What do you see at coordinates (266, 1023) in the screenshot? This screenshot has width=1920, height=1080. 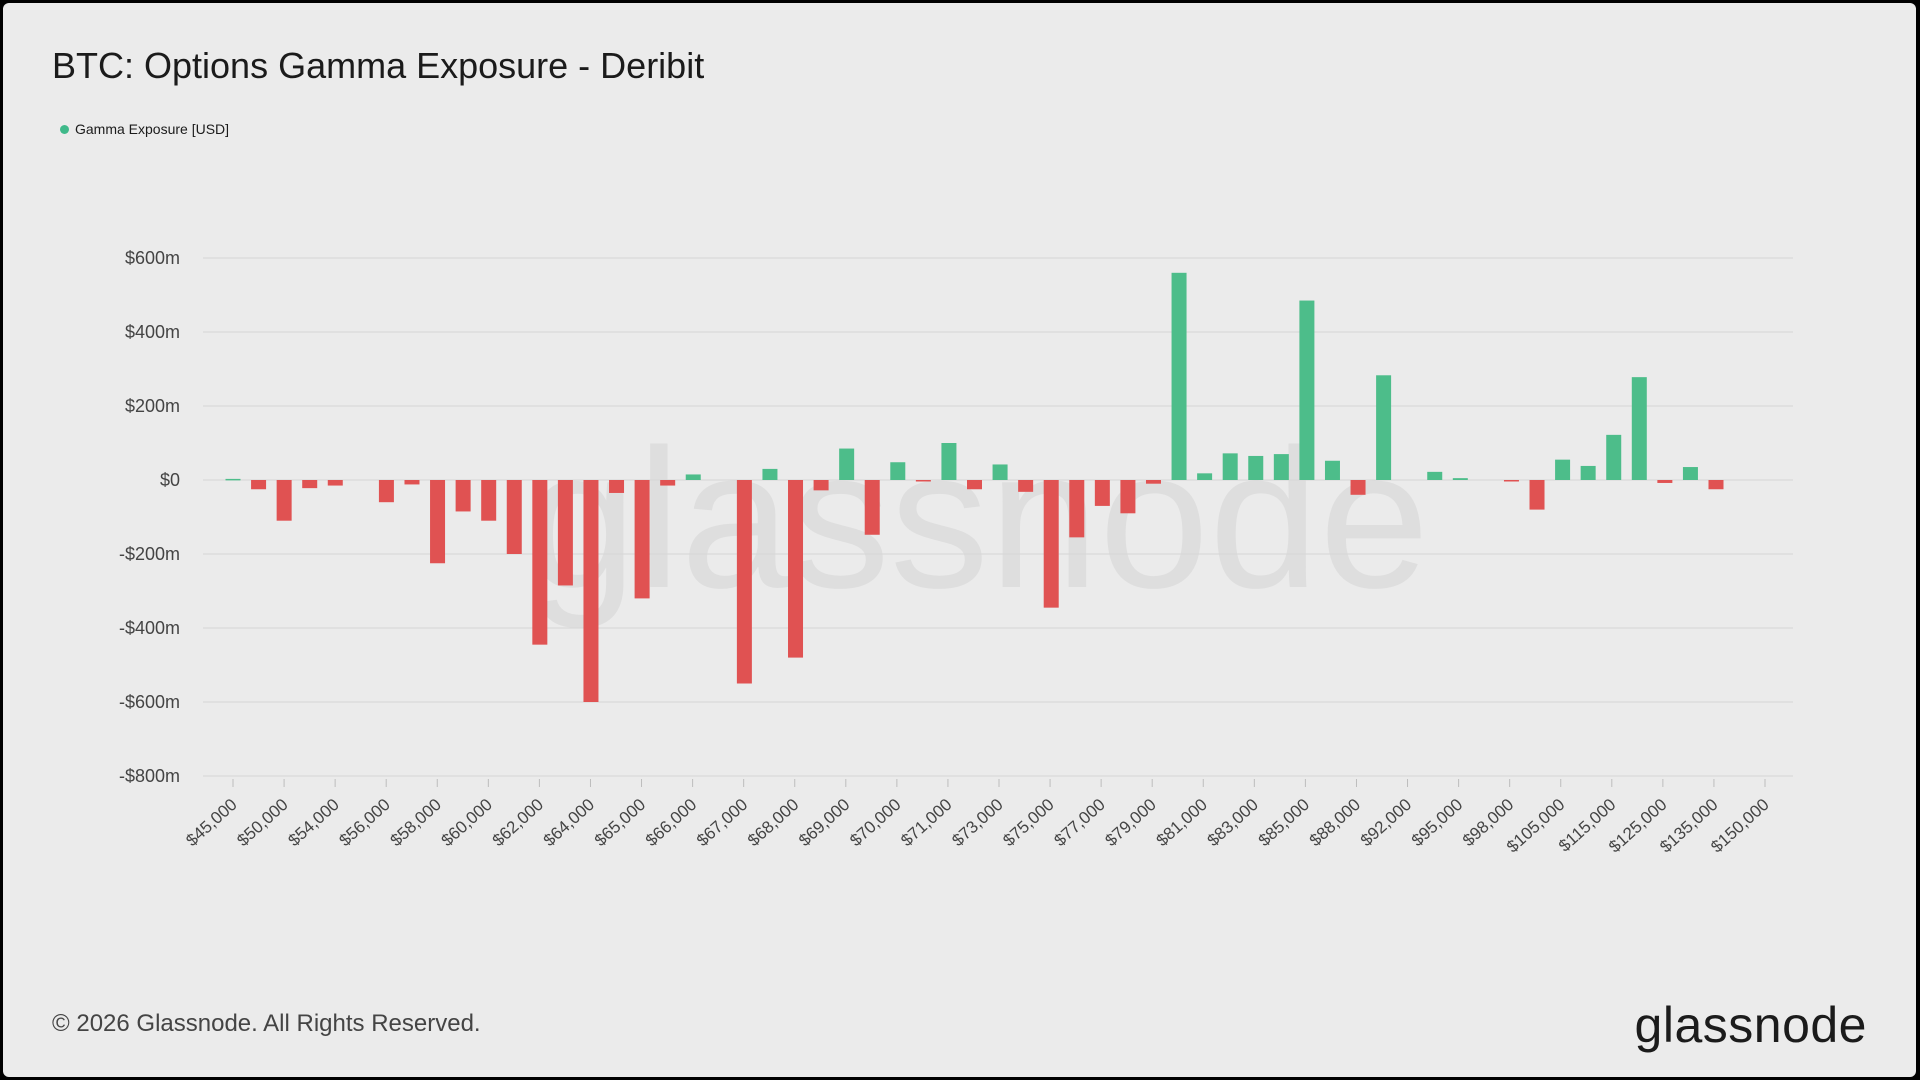 I see `copyright-notice: © 2026 Glassnode. All Rights Reserved.` at bounding box center [266, 1023].